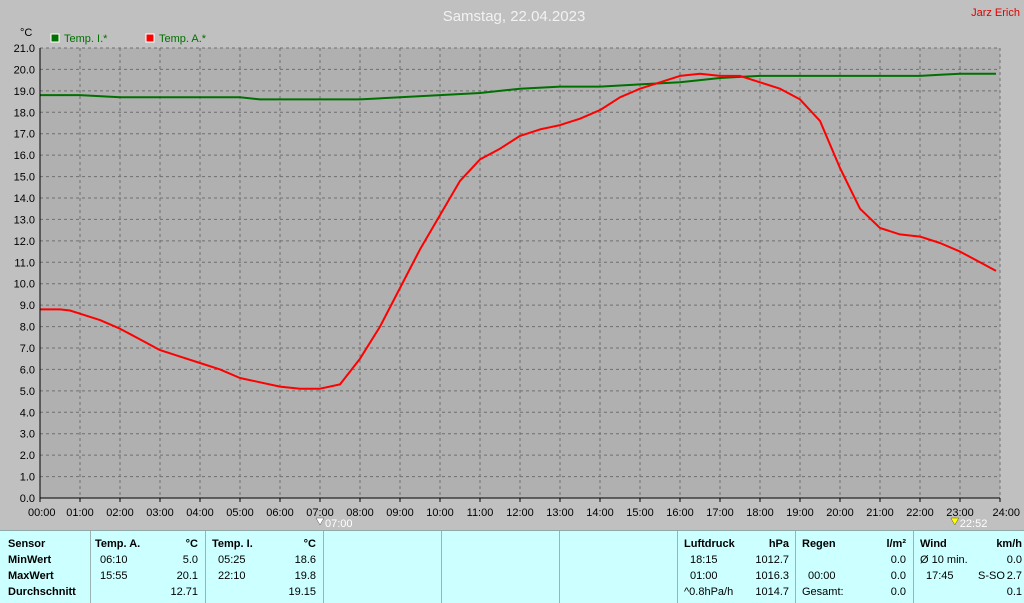 The image size is (1024, 603). What do you see at coordinates (26, 33) in the screenshot?
I see `y-axis-unit: °C` at bounding box center [26, 33].